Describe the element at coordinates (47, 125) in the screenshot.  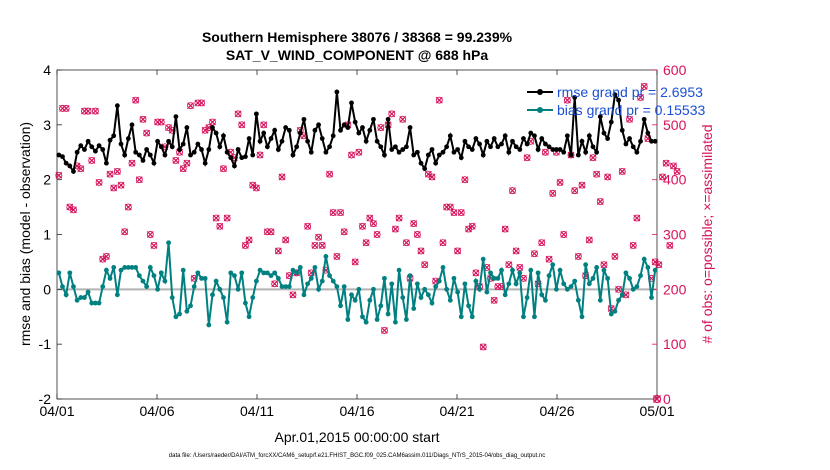
I see `y-left-tick-label: 3` at that location.